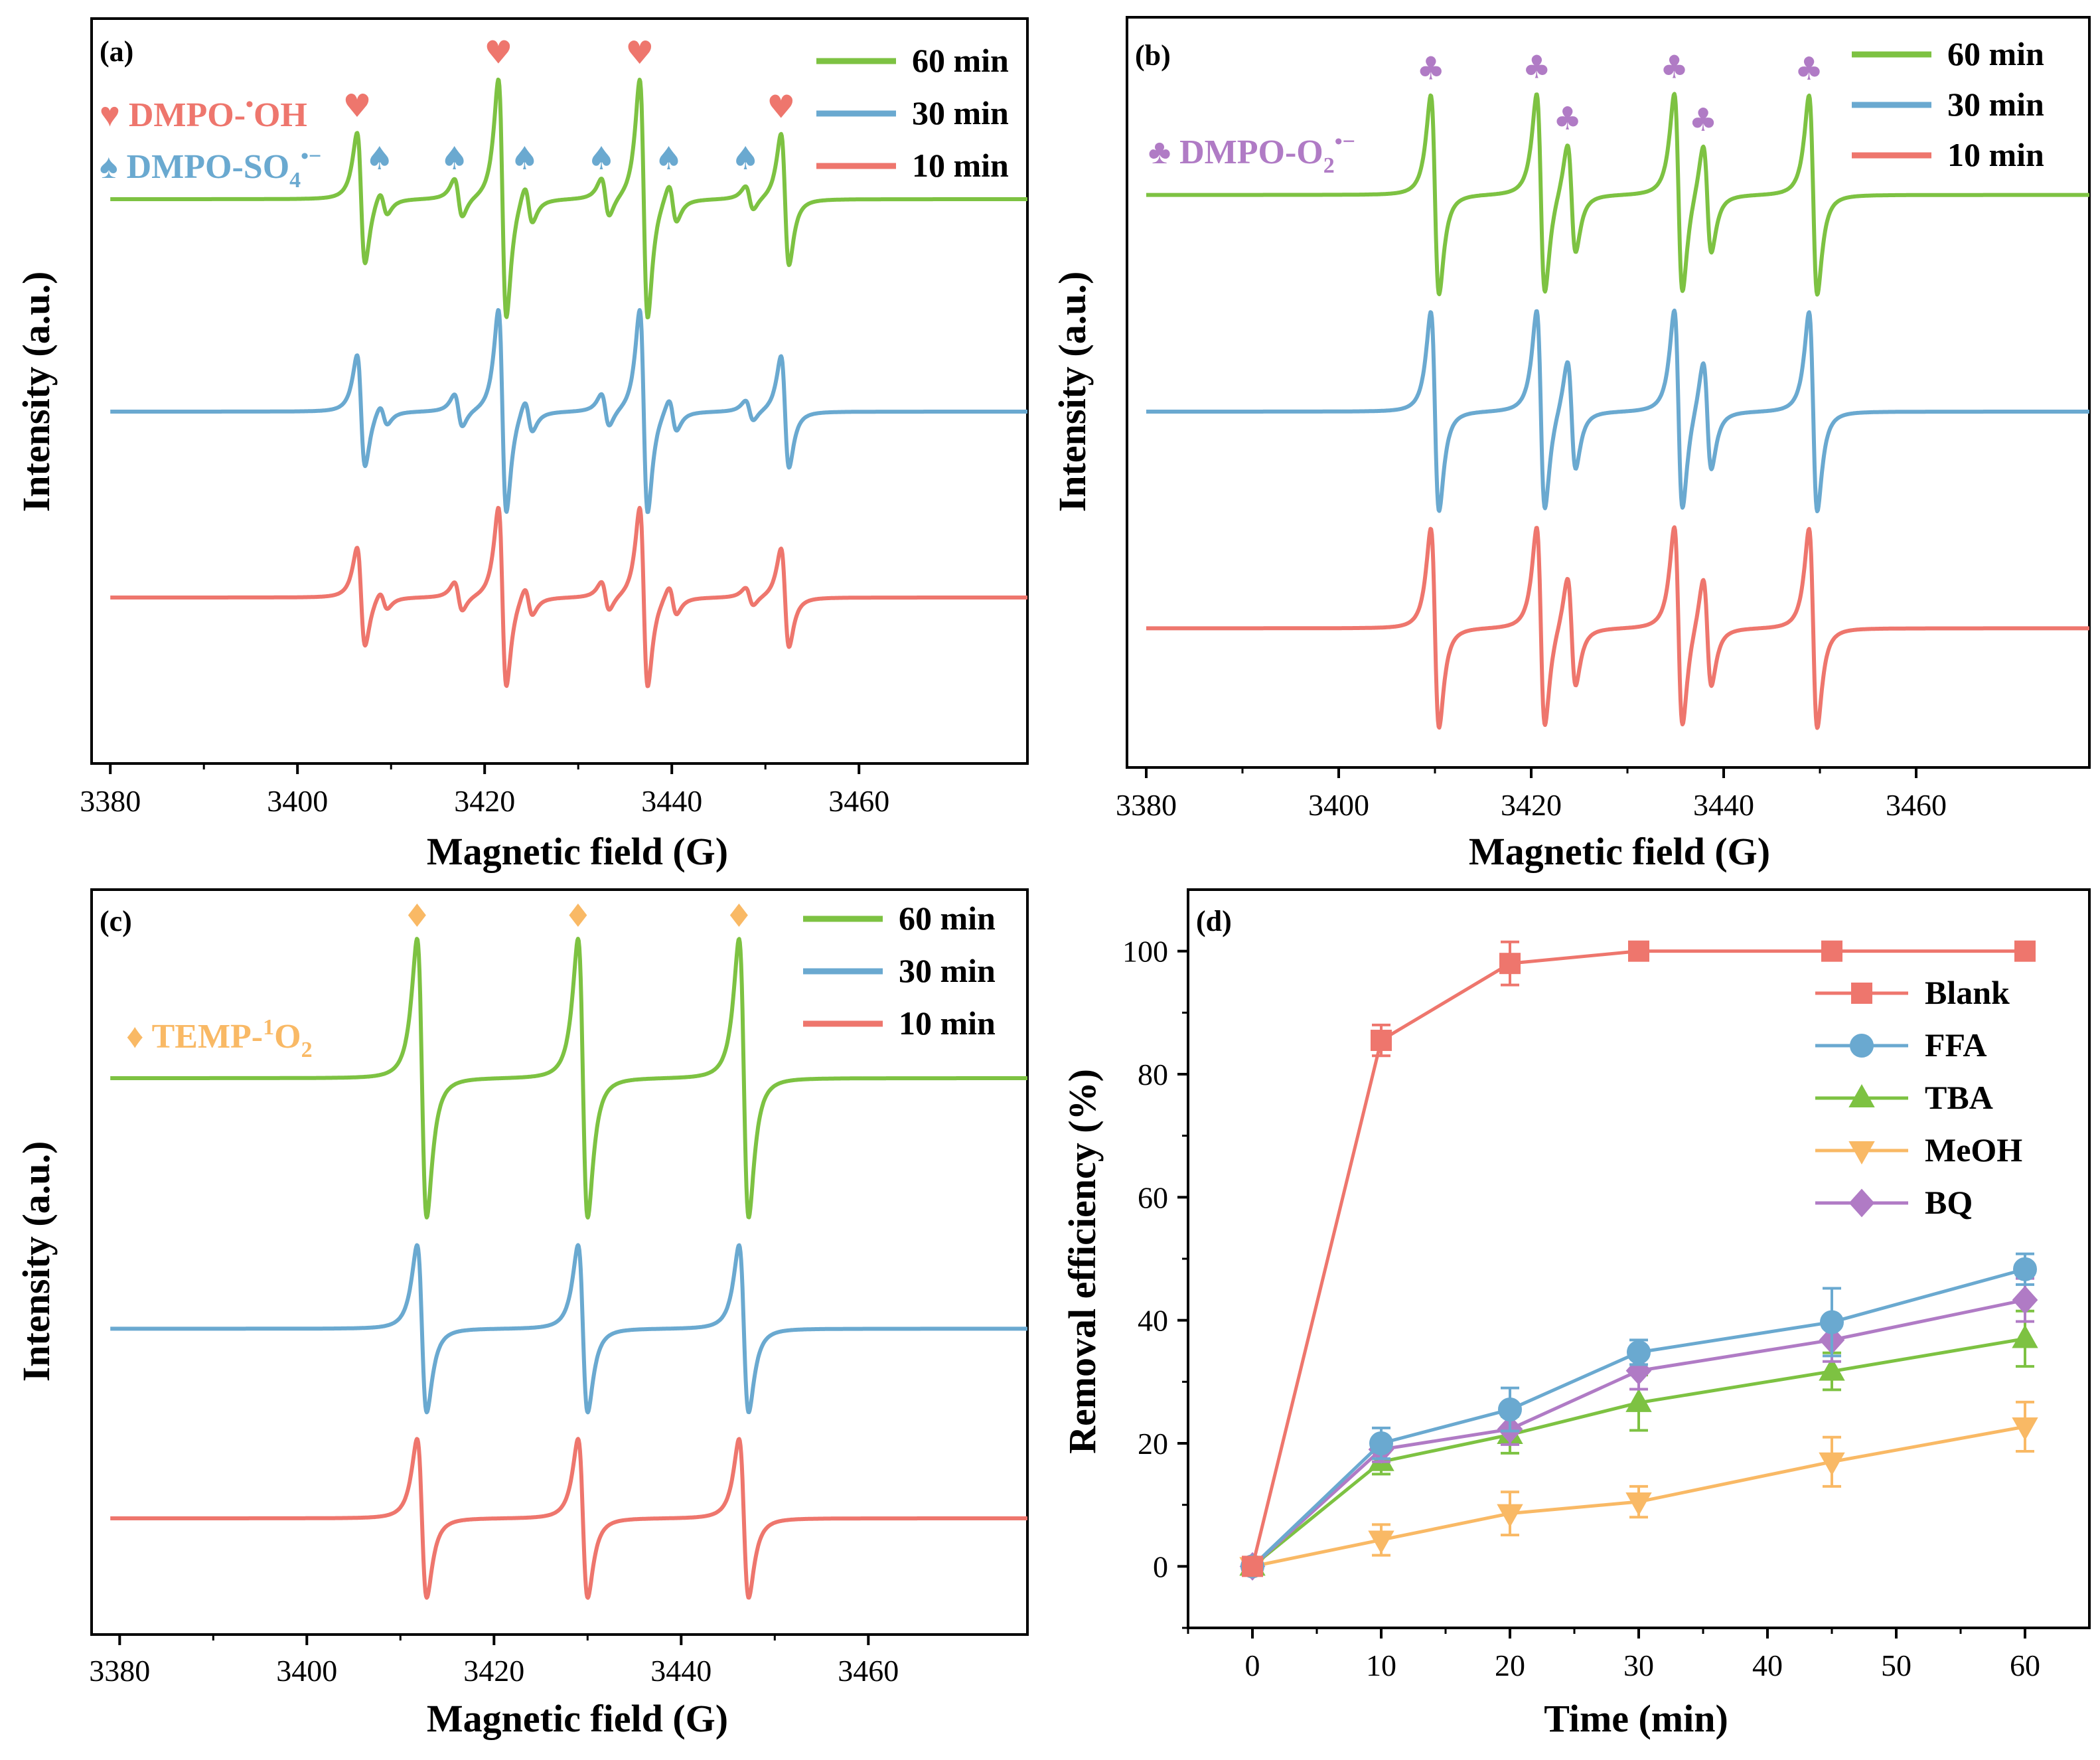 The height and width of the screenshot is (1760, 2100). I want to click on species-symbol: ♣, so click(1163, 152).